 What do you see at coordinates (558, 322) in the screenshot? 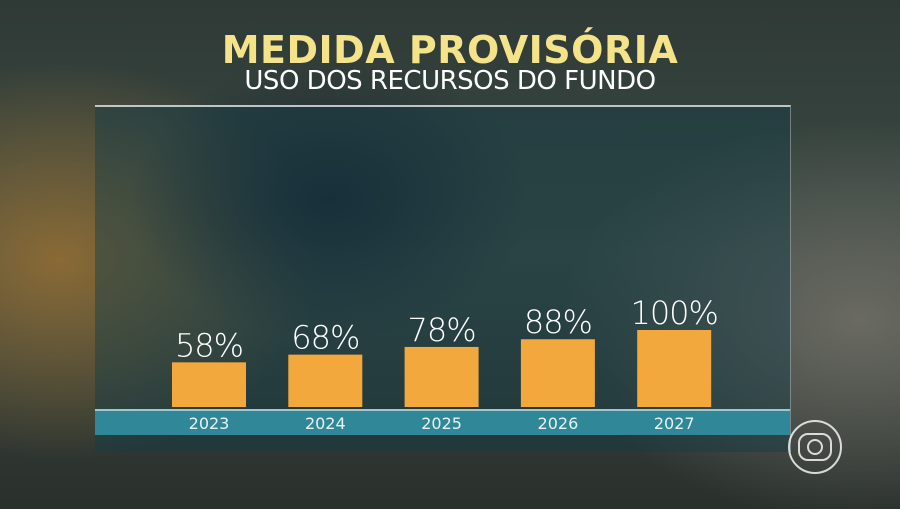
I see `data-label: 88%` at bounding box center [558, 322].